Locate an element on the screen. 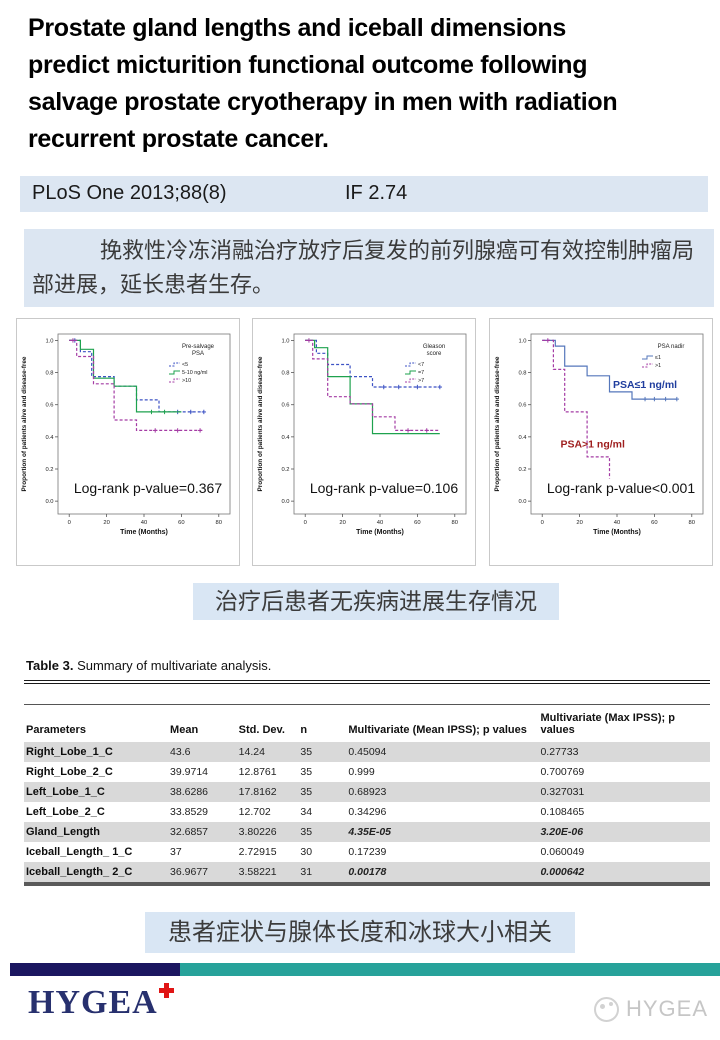  table-cell: Gland_Length is located at coordinates (63, 832).